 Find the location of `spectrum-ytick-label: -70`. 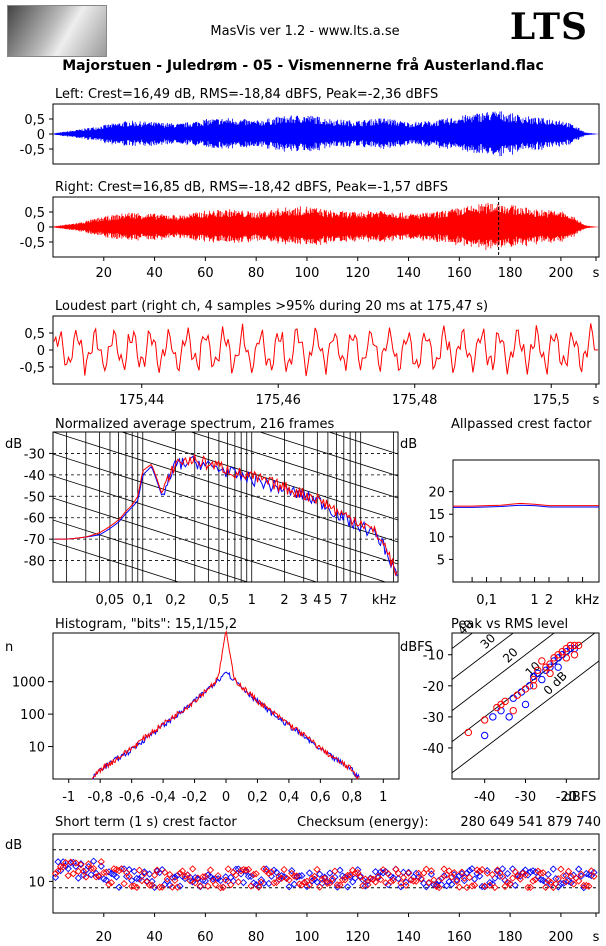

spectrum-ytick-label: -70 is located at coordinates (34, 540).